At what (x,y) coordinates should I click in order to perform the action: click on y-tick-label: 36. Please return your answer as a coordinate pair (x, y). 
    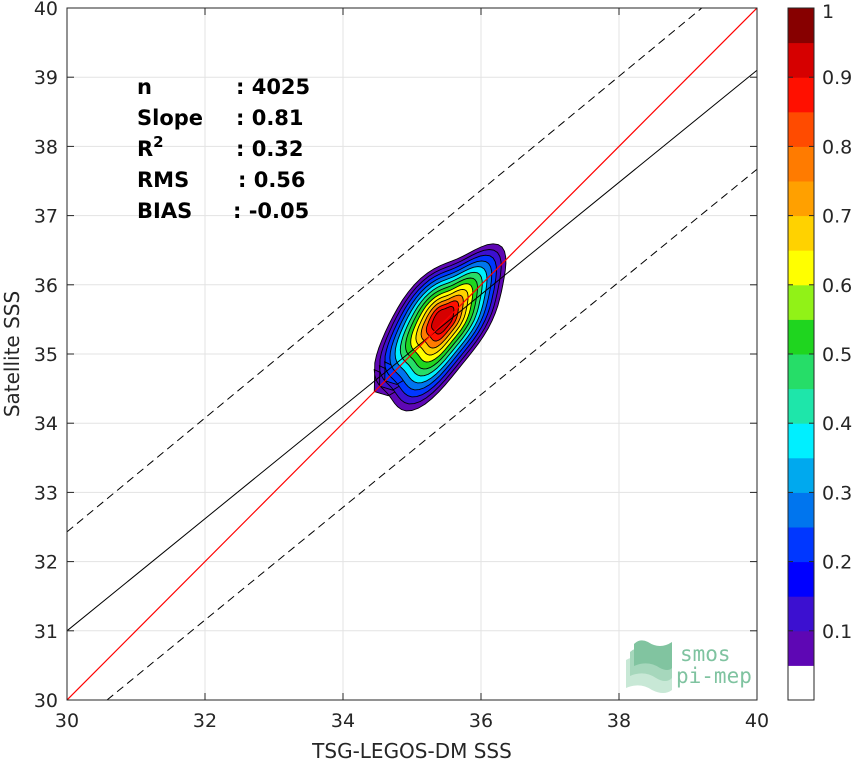
    Looking at the image, I should click on (46, 286).